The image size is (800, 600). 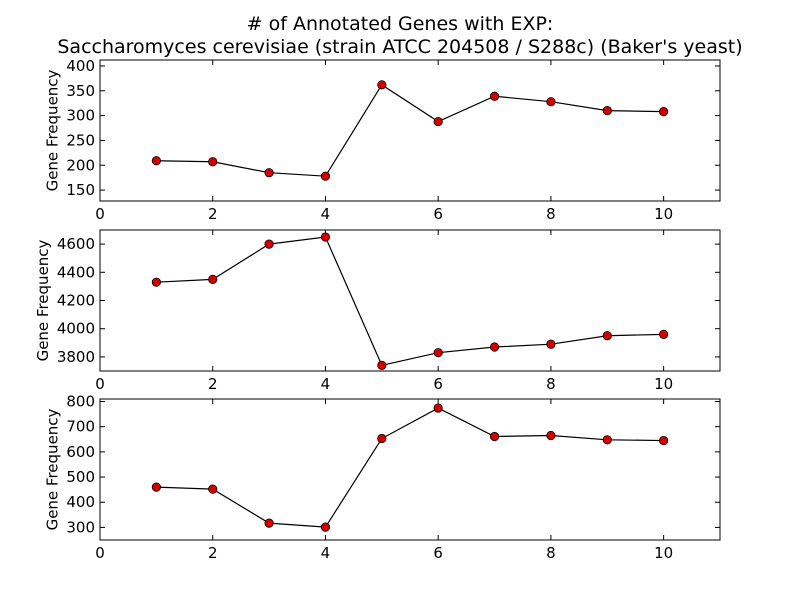 What do you see at coordinates (76, 301) in the screenshot?
I see `y-tick-label: 4200` at bounding box center [76, 301].